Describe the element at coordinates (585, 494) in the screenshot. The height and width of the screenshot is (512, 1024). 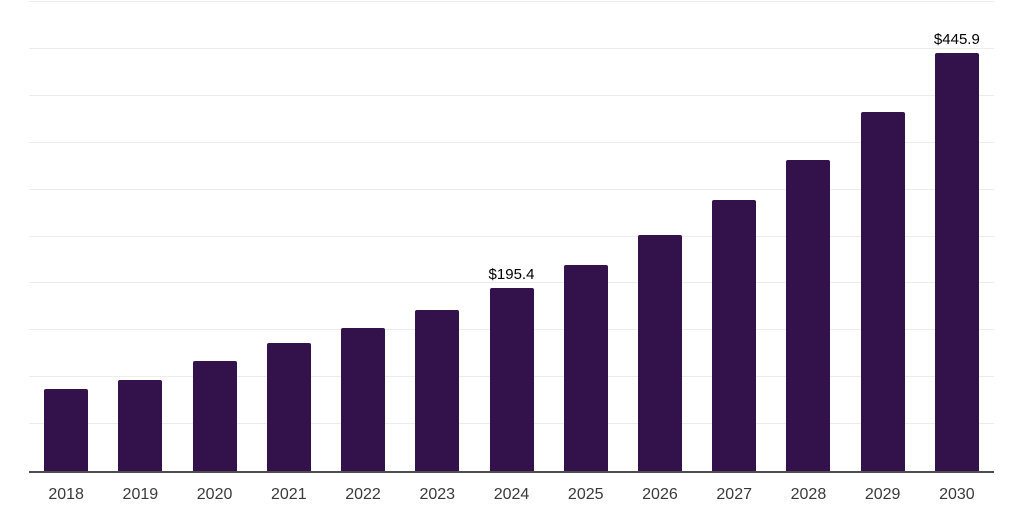
I see `x-tick-label-2025: 2025` at that location.